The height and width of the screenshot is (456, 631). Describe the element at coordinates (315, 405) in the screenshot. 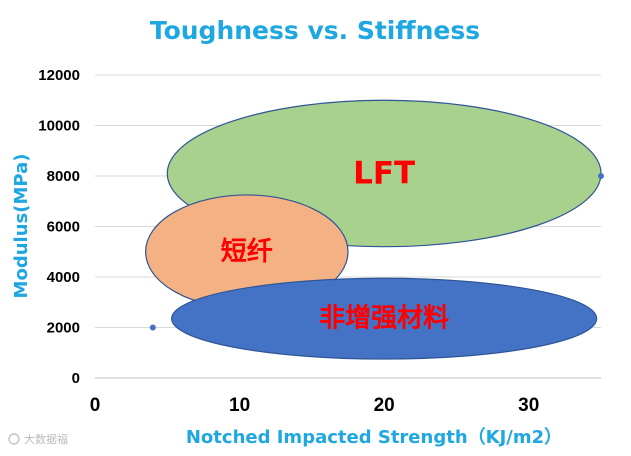

I see `x-tick-labels: 0 10 20 30` at that location.